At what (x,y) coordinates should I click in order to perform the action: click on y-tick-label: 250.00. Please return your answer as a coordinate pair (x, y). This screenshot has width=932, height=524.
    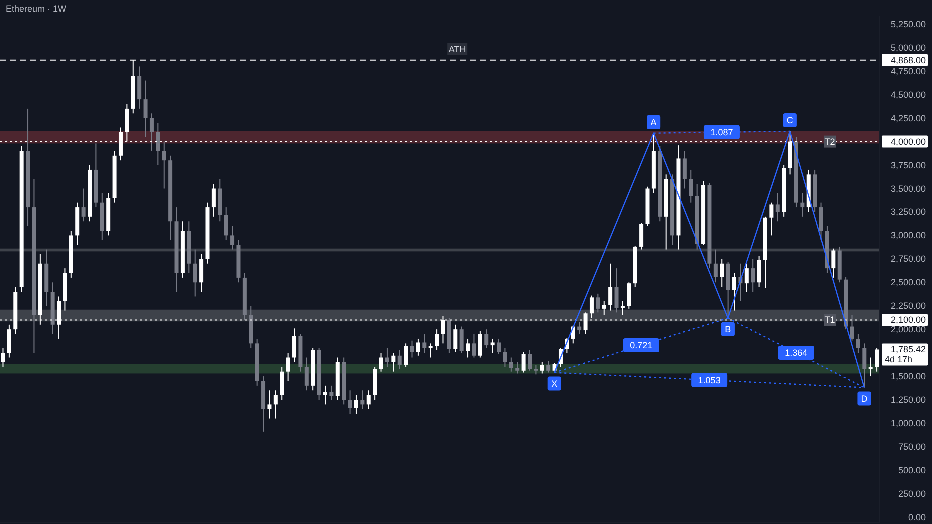
    Looking at the image, I should click on (912, 493).